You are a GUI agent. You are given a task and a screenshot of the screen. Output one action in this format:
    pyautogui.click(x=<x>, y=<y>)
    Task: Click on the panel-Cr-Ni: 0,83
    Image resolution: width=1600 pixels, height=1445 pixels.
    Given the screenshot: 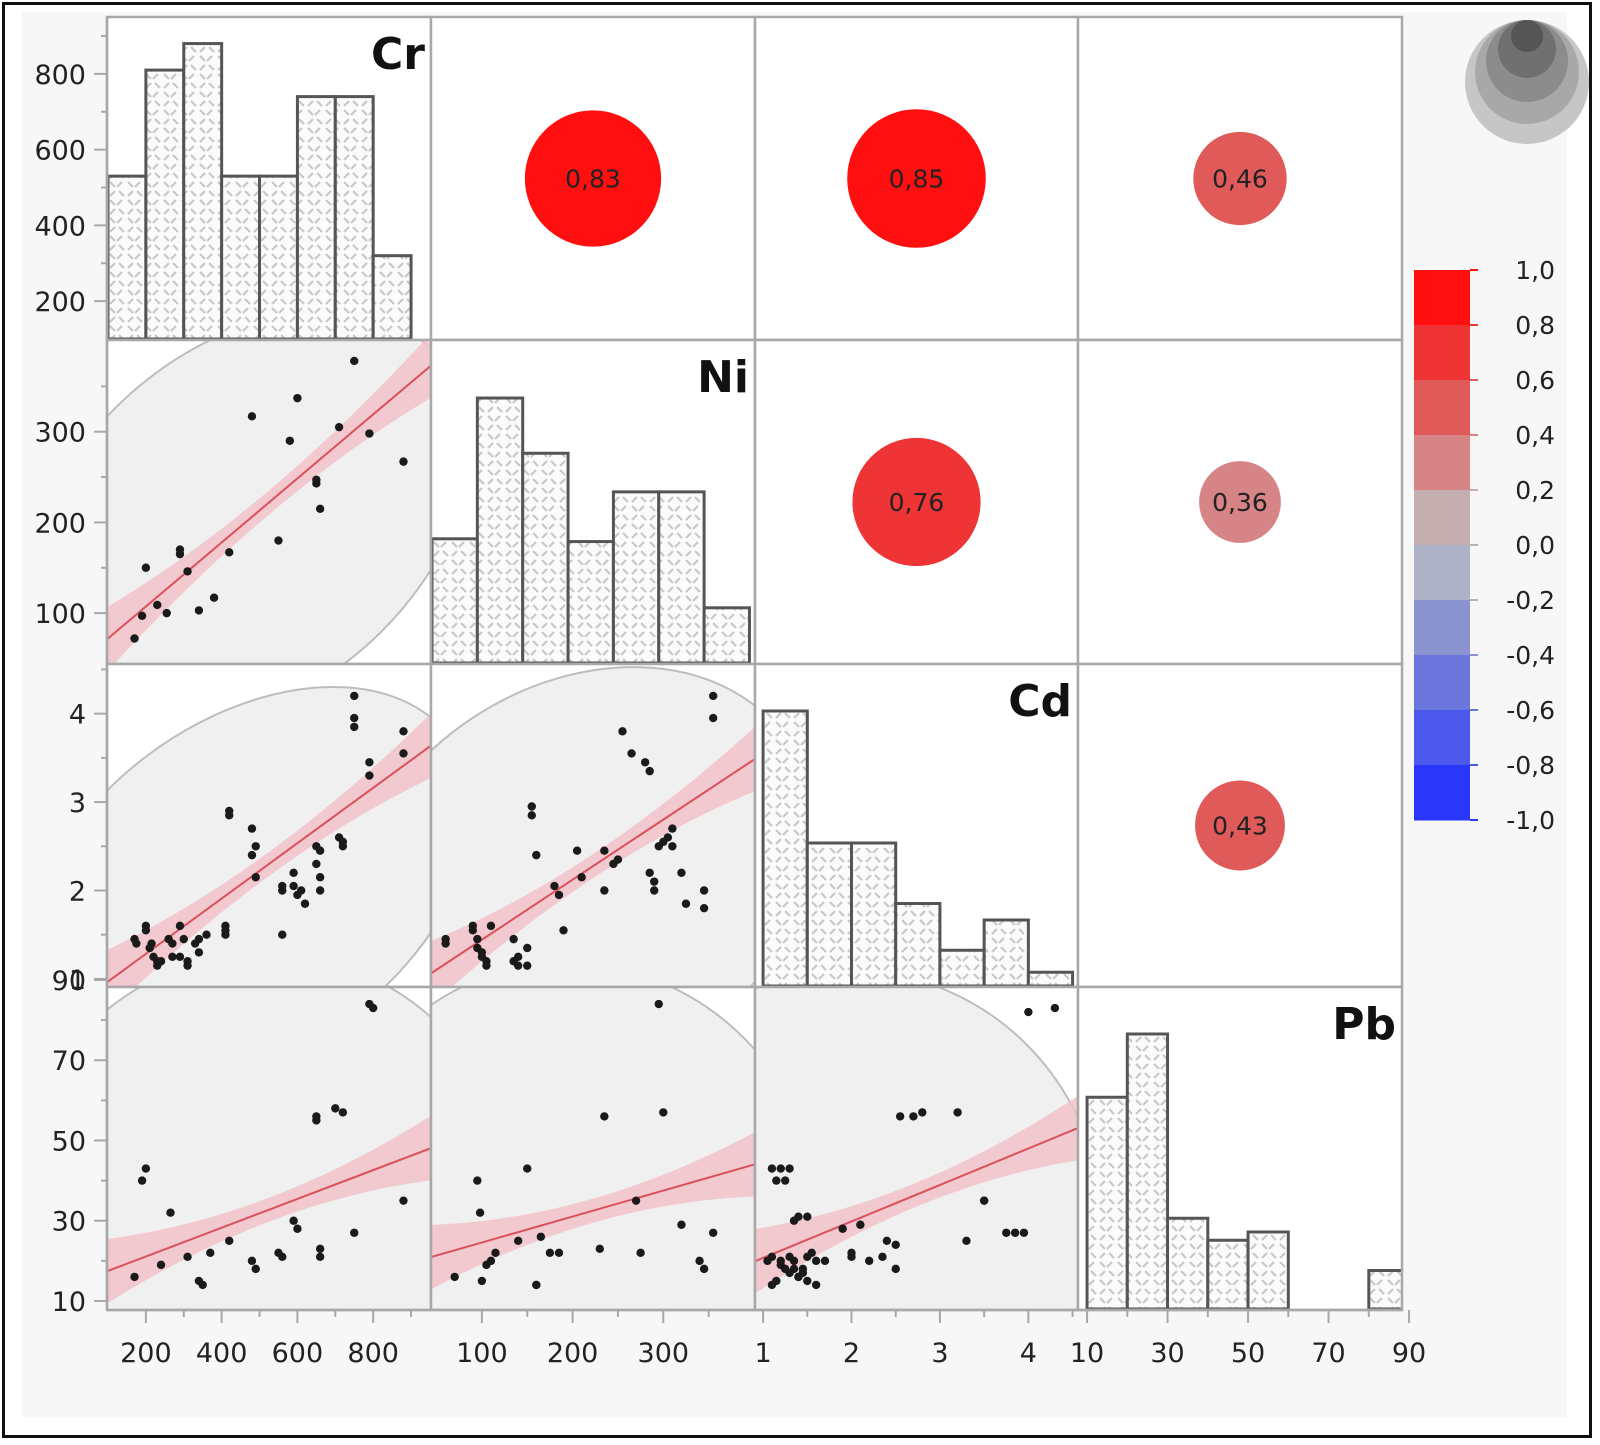 What is the action you would take?
    pyautogui.click(x=593, y=178)
    